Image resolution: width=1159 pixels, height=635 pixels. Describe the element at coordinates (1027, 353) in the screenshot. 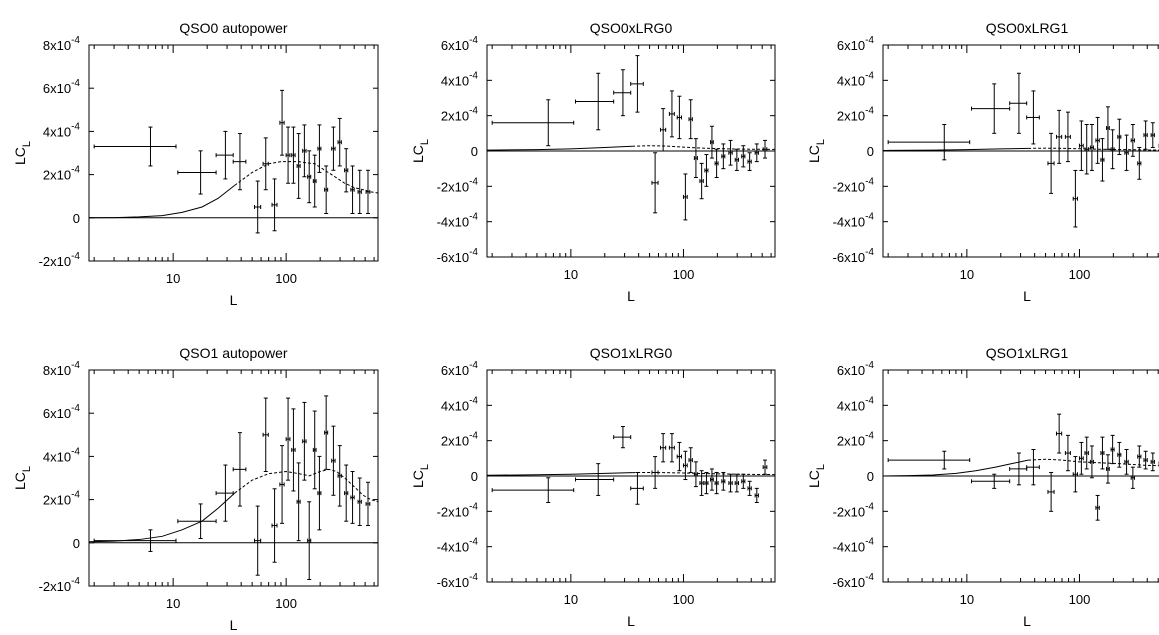

I see `chart-title: QSO1xLRG1` at that location.